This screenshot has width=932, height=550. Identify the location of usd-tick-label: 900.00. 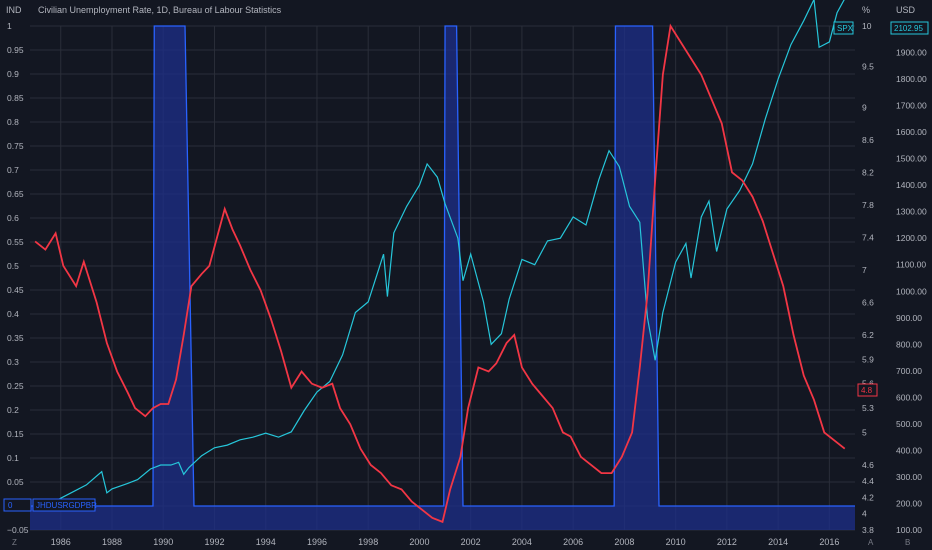
(909, 318).